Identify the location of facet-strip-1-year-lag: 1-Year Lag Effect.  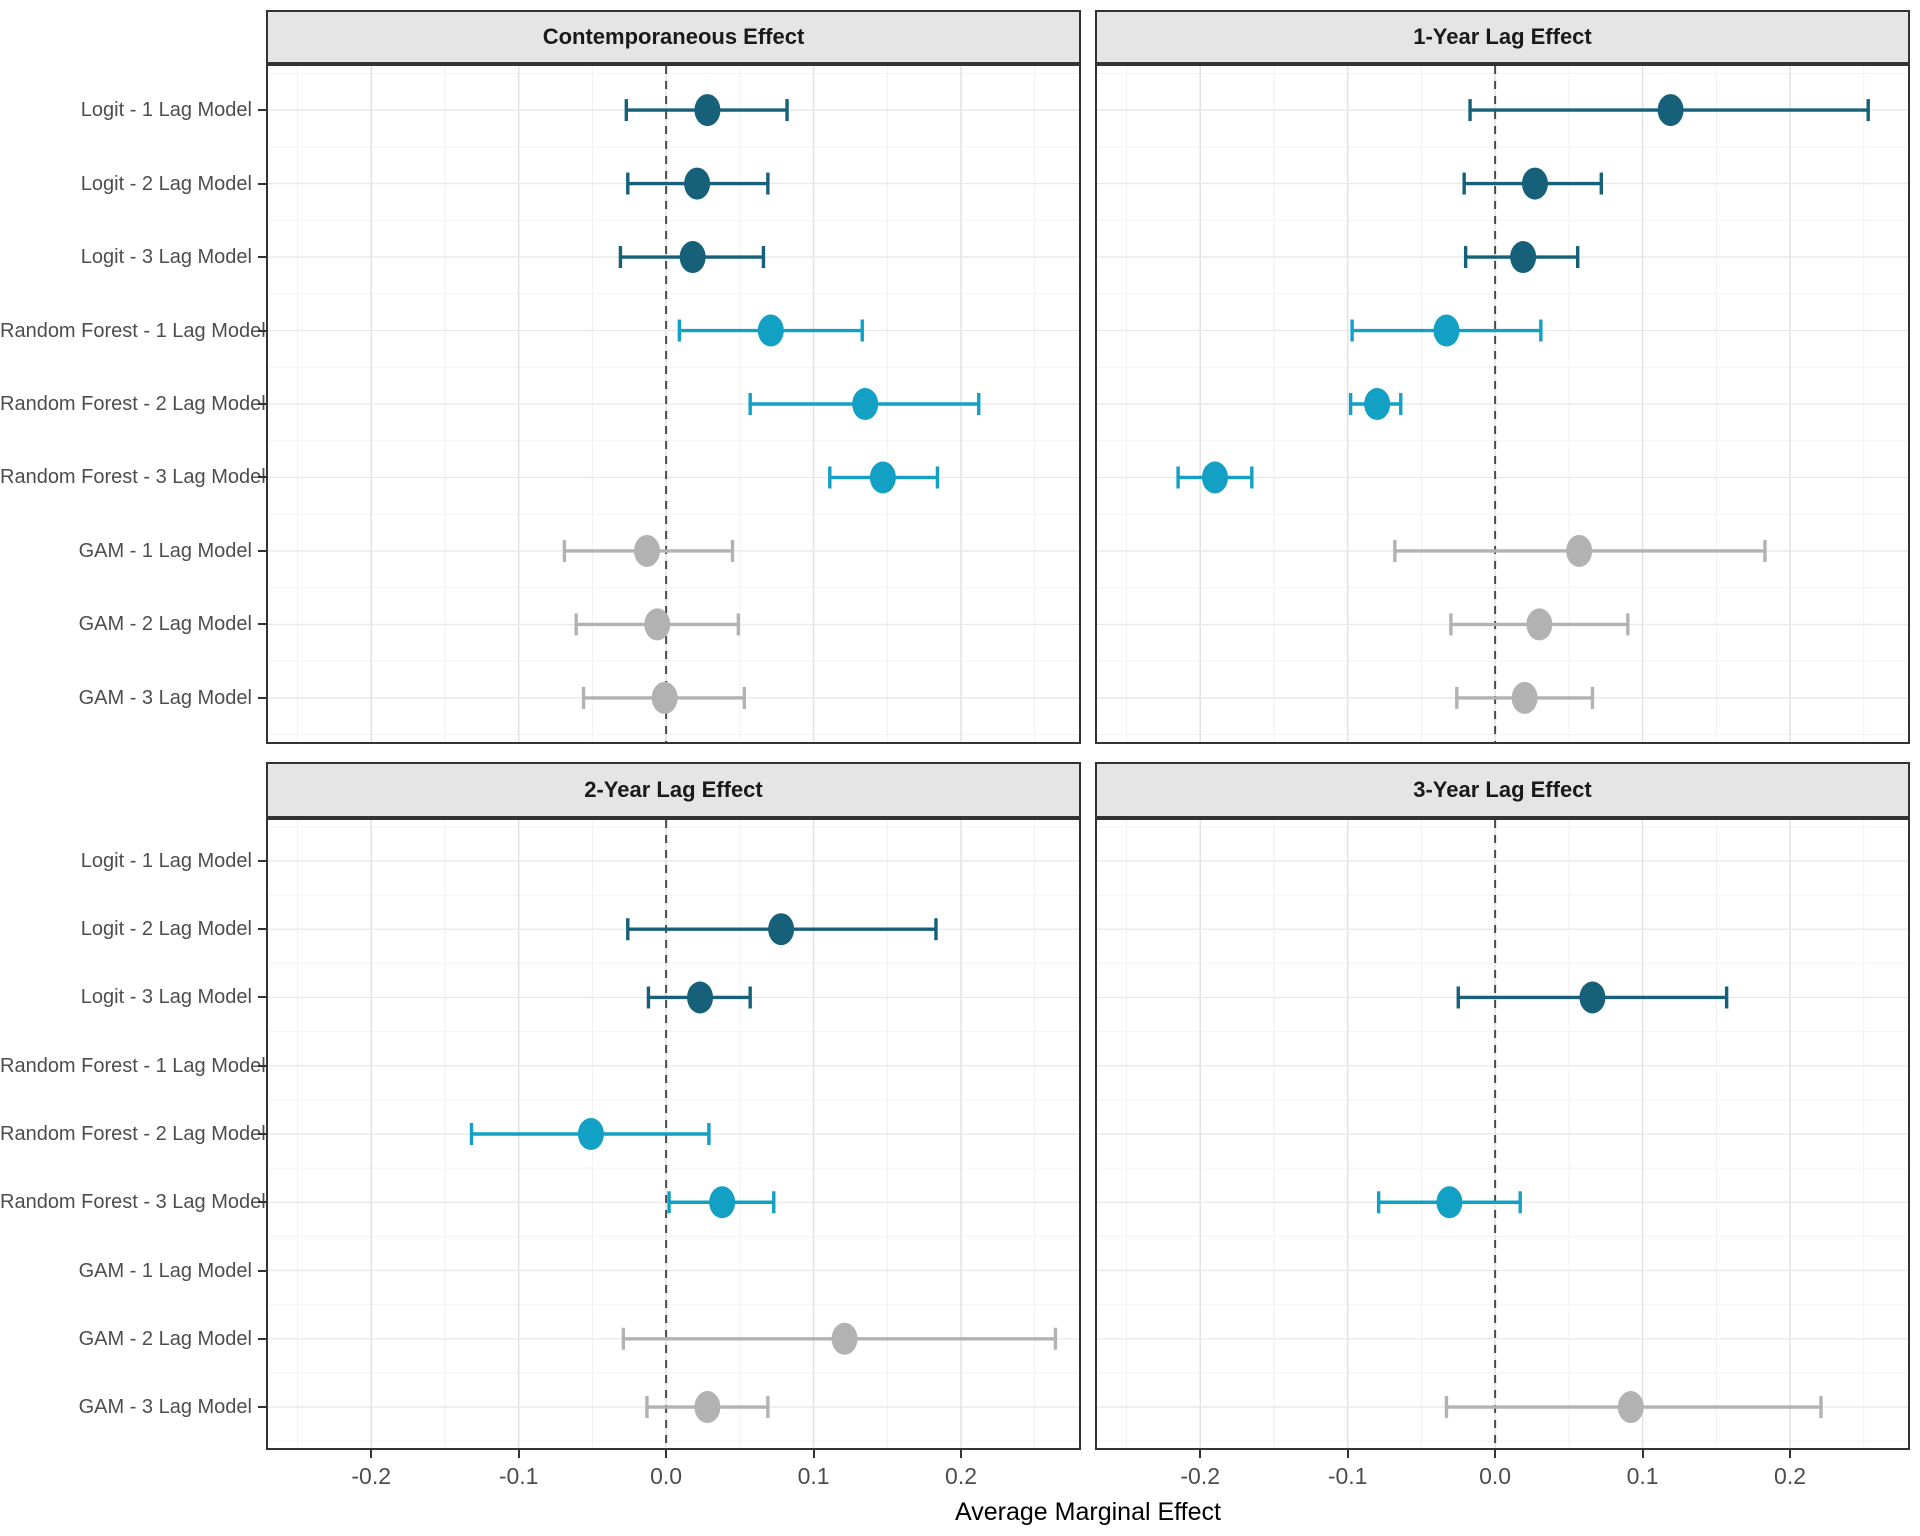
(1502, 37).